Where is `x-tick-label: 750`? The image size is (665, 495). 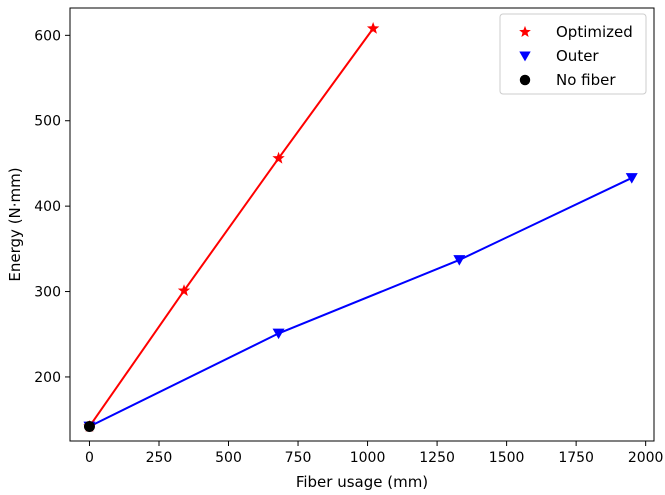 x-tick-label: 750 is located at coordinates (298, 458).